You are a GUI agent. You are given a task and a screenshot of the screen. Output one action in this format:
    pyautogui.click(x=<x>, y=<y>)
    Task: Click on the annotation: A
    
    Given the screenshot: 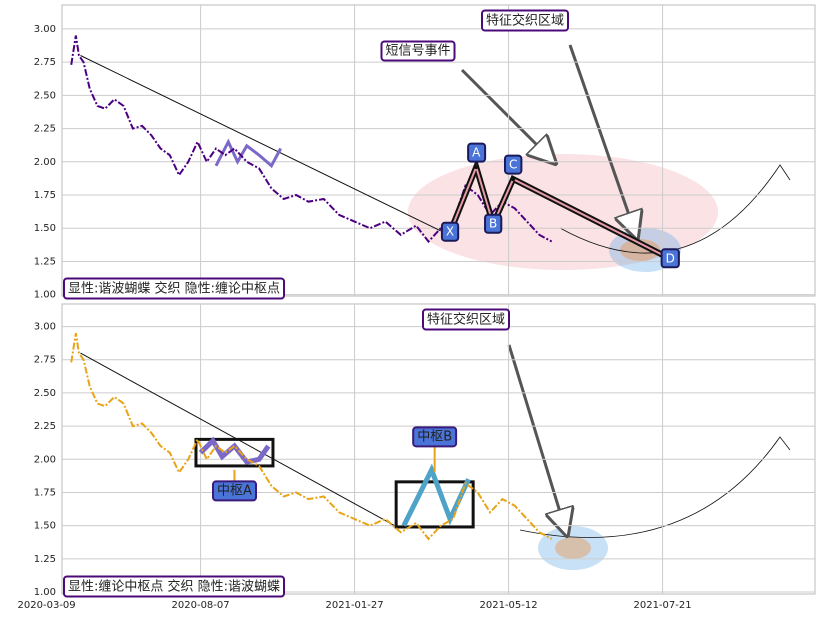 What is the action you would take?
    pyautogui.click(x=476, y=153)
    